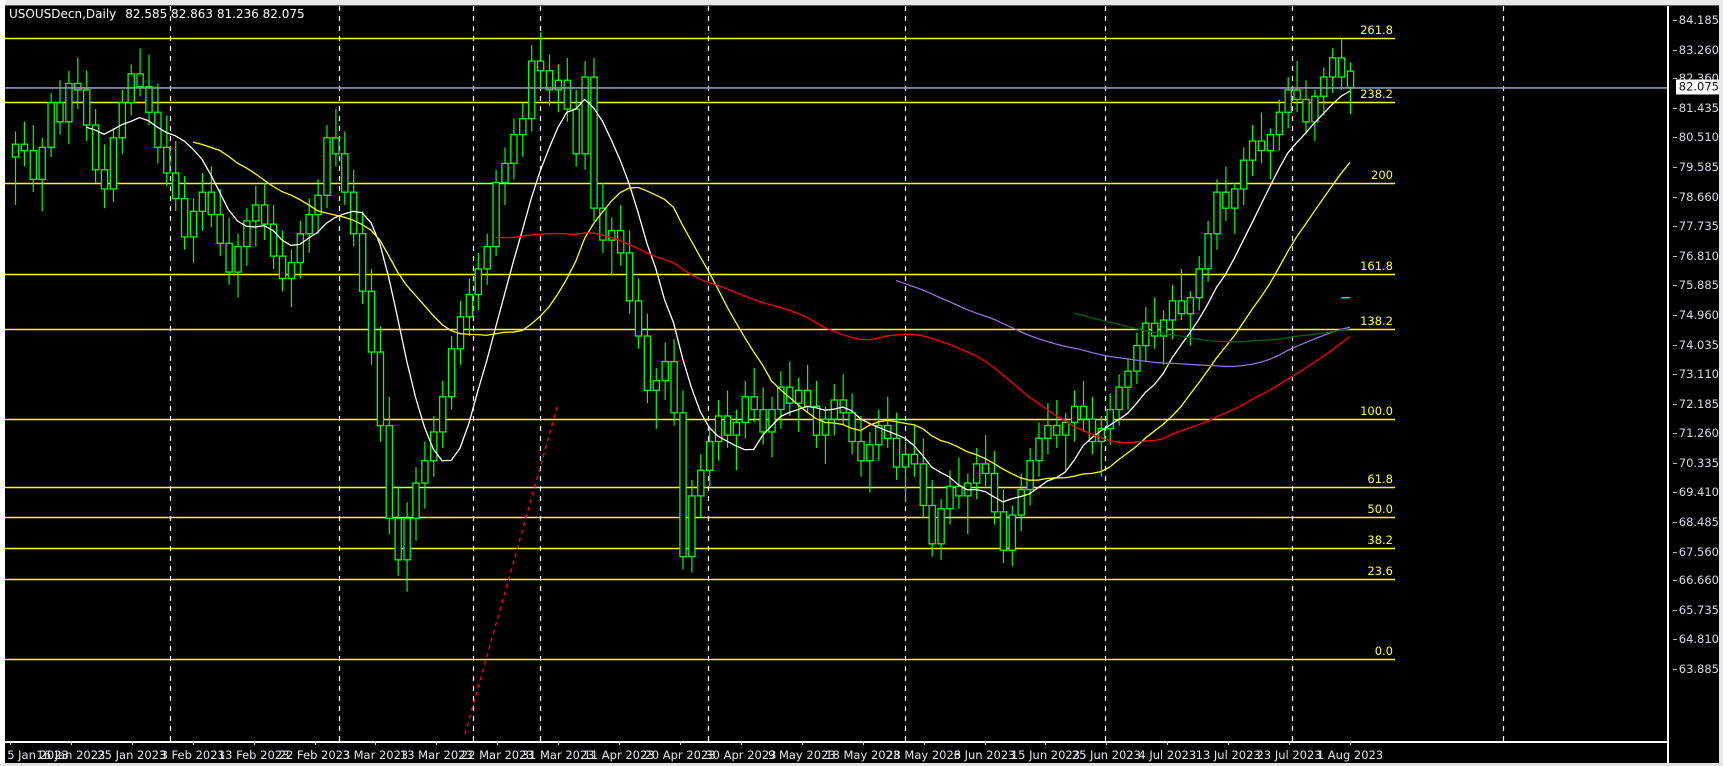 This screenshot has width=1723, height=766. Describe the element at coordinates (1695, 639) in the screenshot. I see `price-tick: 64.810` at that location.